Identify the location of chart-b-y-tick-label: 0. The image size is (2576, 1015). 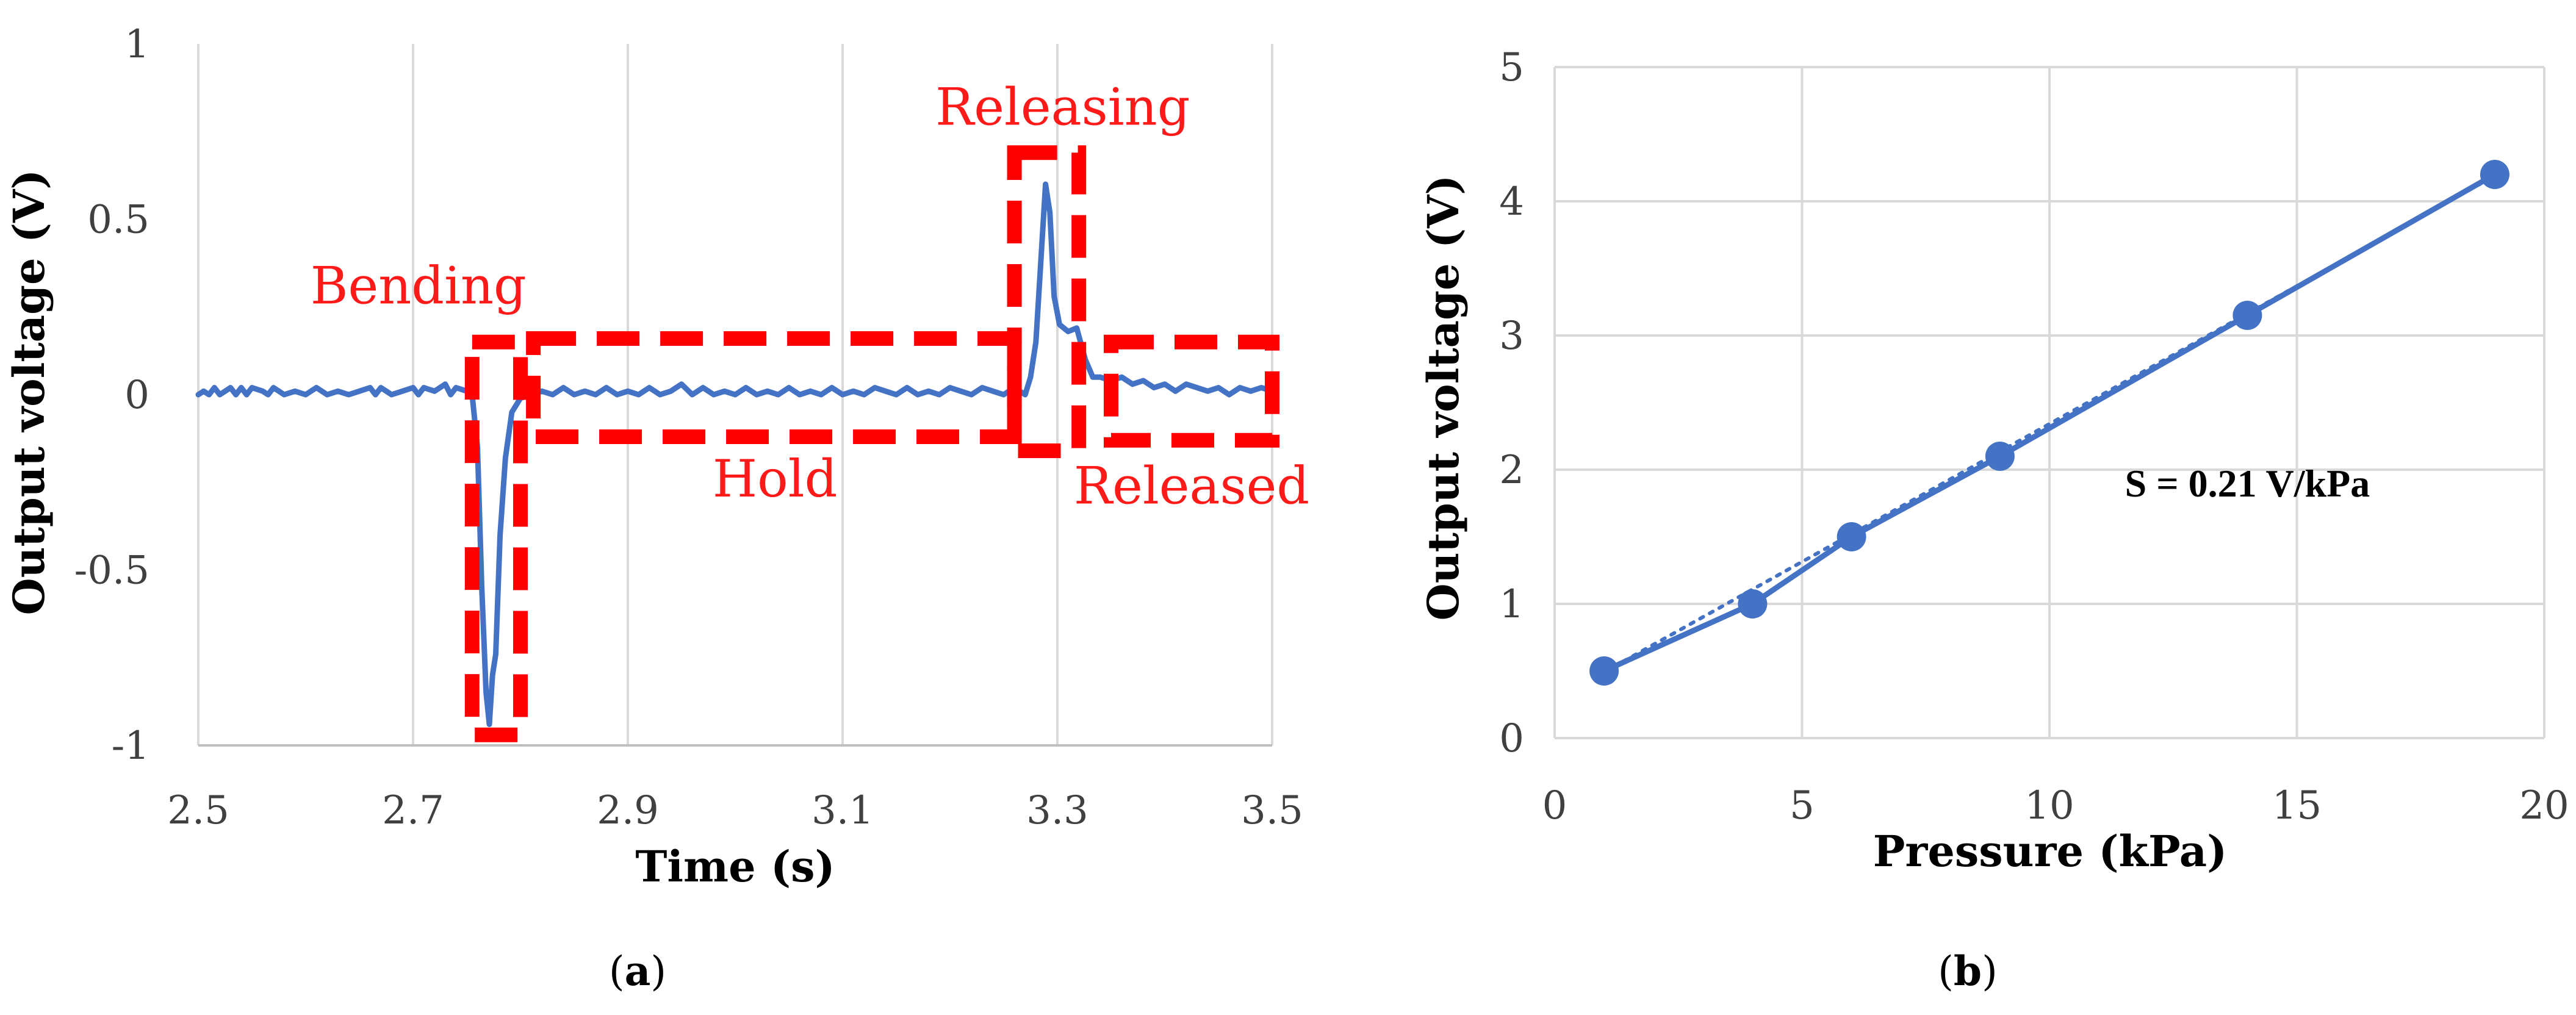
(1511, 738).